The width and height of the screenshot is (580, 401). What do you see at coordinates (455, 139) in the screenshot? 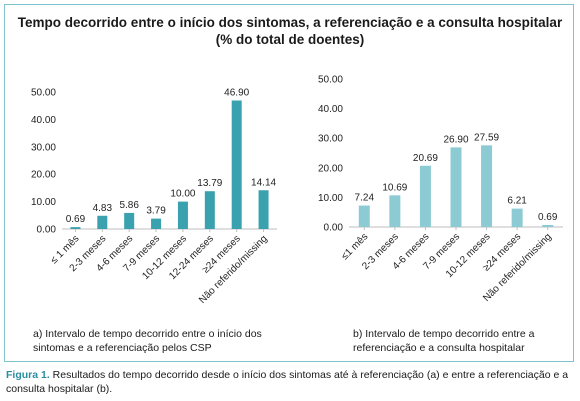
I see `data-label: 26.90` at bounding box center [455, 139].